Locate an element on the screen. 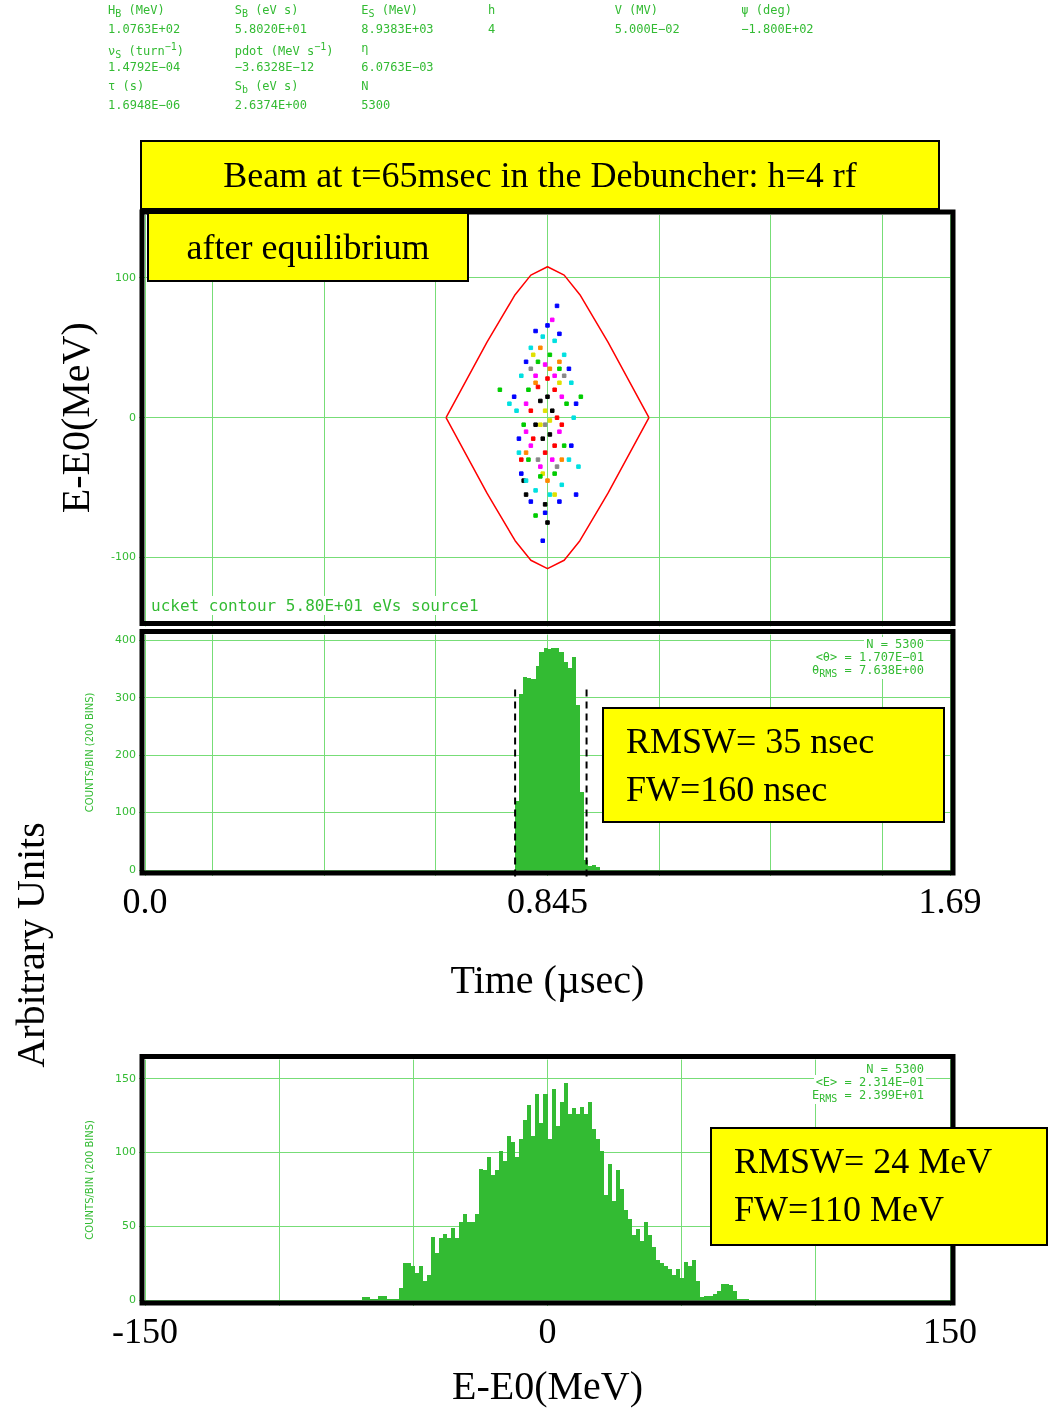 This screenshot has height=1416, width=1048. text: 5.8020E+01 is located at coordinates (271, 30).